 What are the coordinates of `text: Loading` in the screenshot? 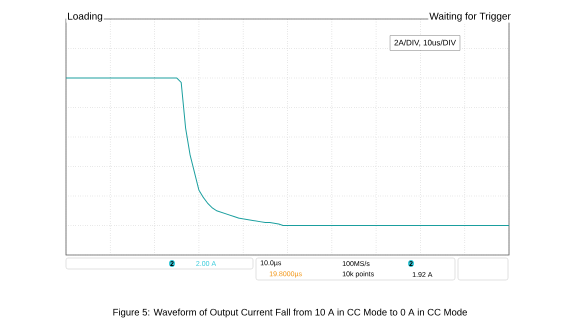 It's located at (85, 17).